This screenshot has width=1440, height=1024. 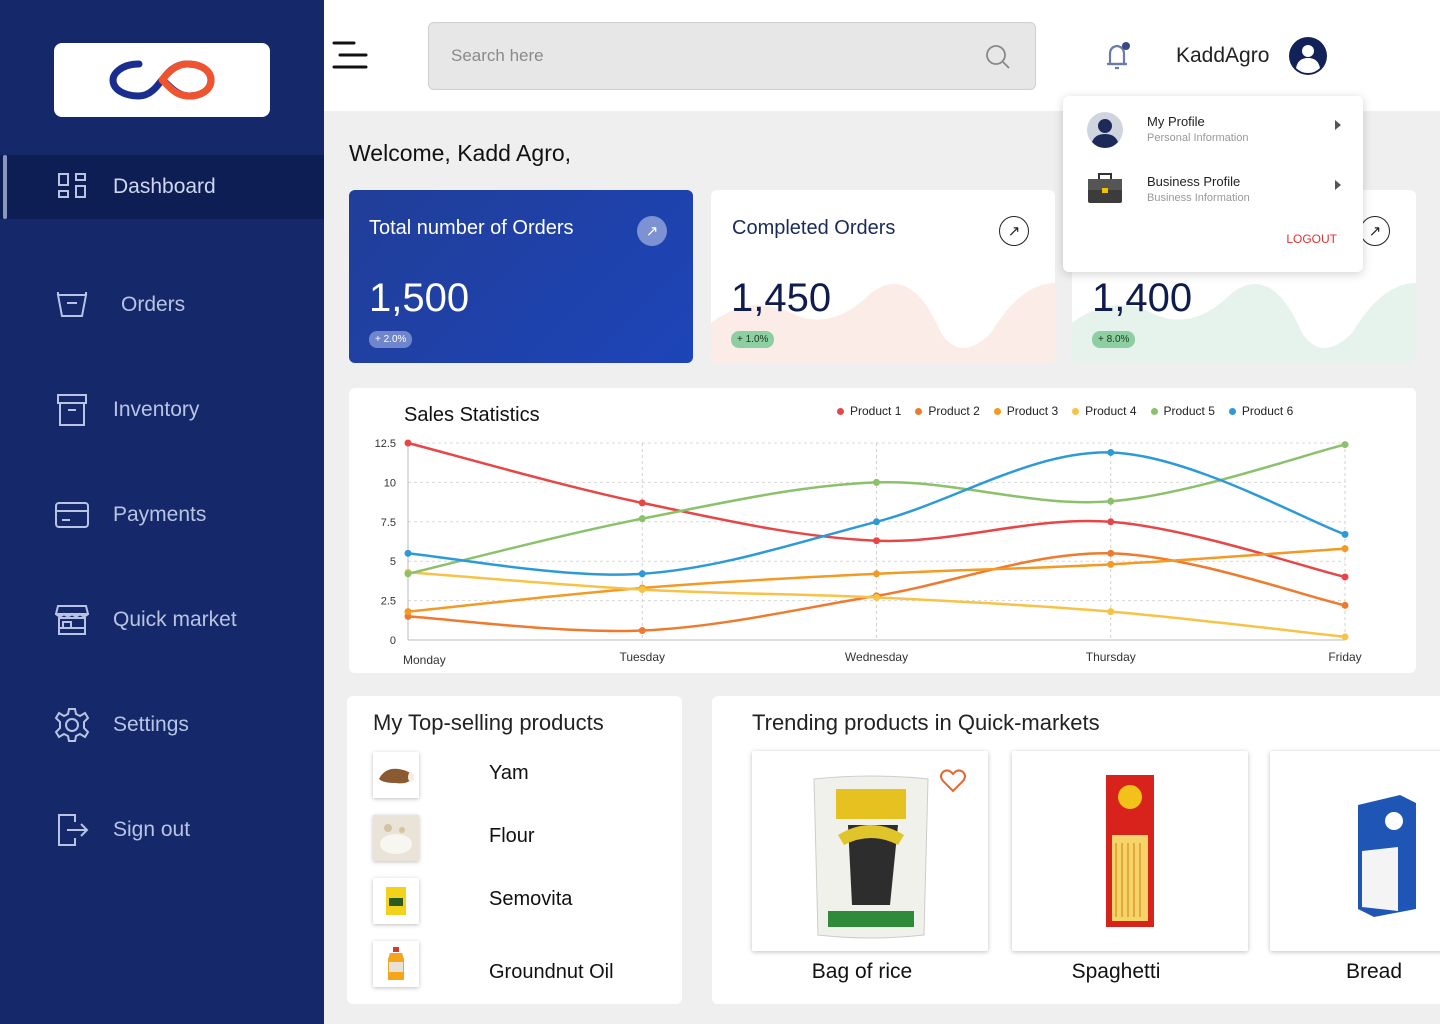 What do you see at coordinates (1260, 411) in the screenshot?
I see `legend-item: Product 6` at bounding box center [1260, 411].